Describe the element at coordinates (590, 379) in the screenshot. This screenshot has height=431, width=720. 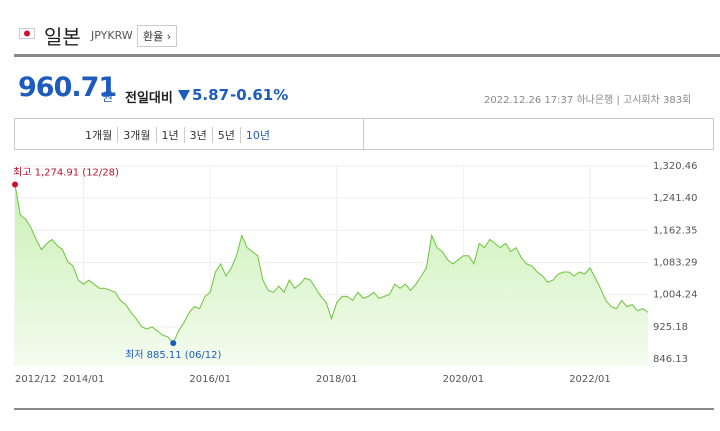
I see `x-tick-label: 2022/01` at that location.